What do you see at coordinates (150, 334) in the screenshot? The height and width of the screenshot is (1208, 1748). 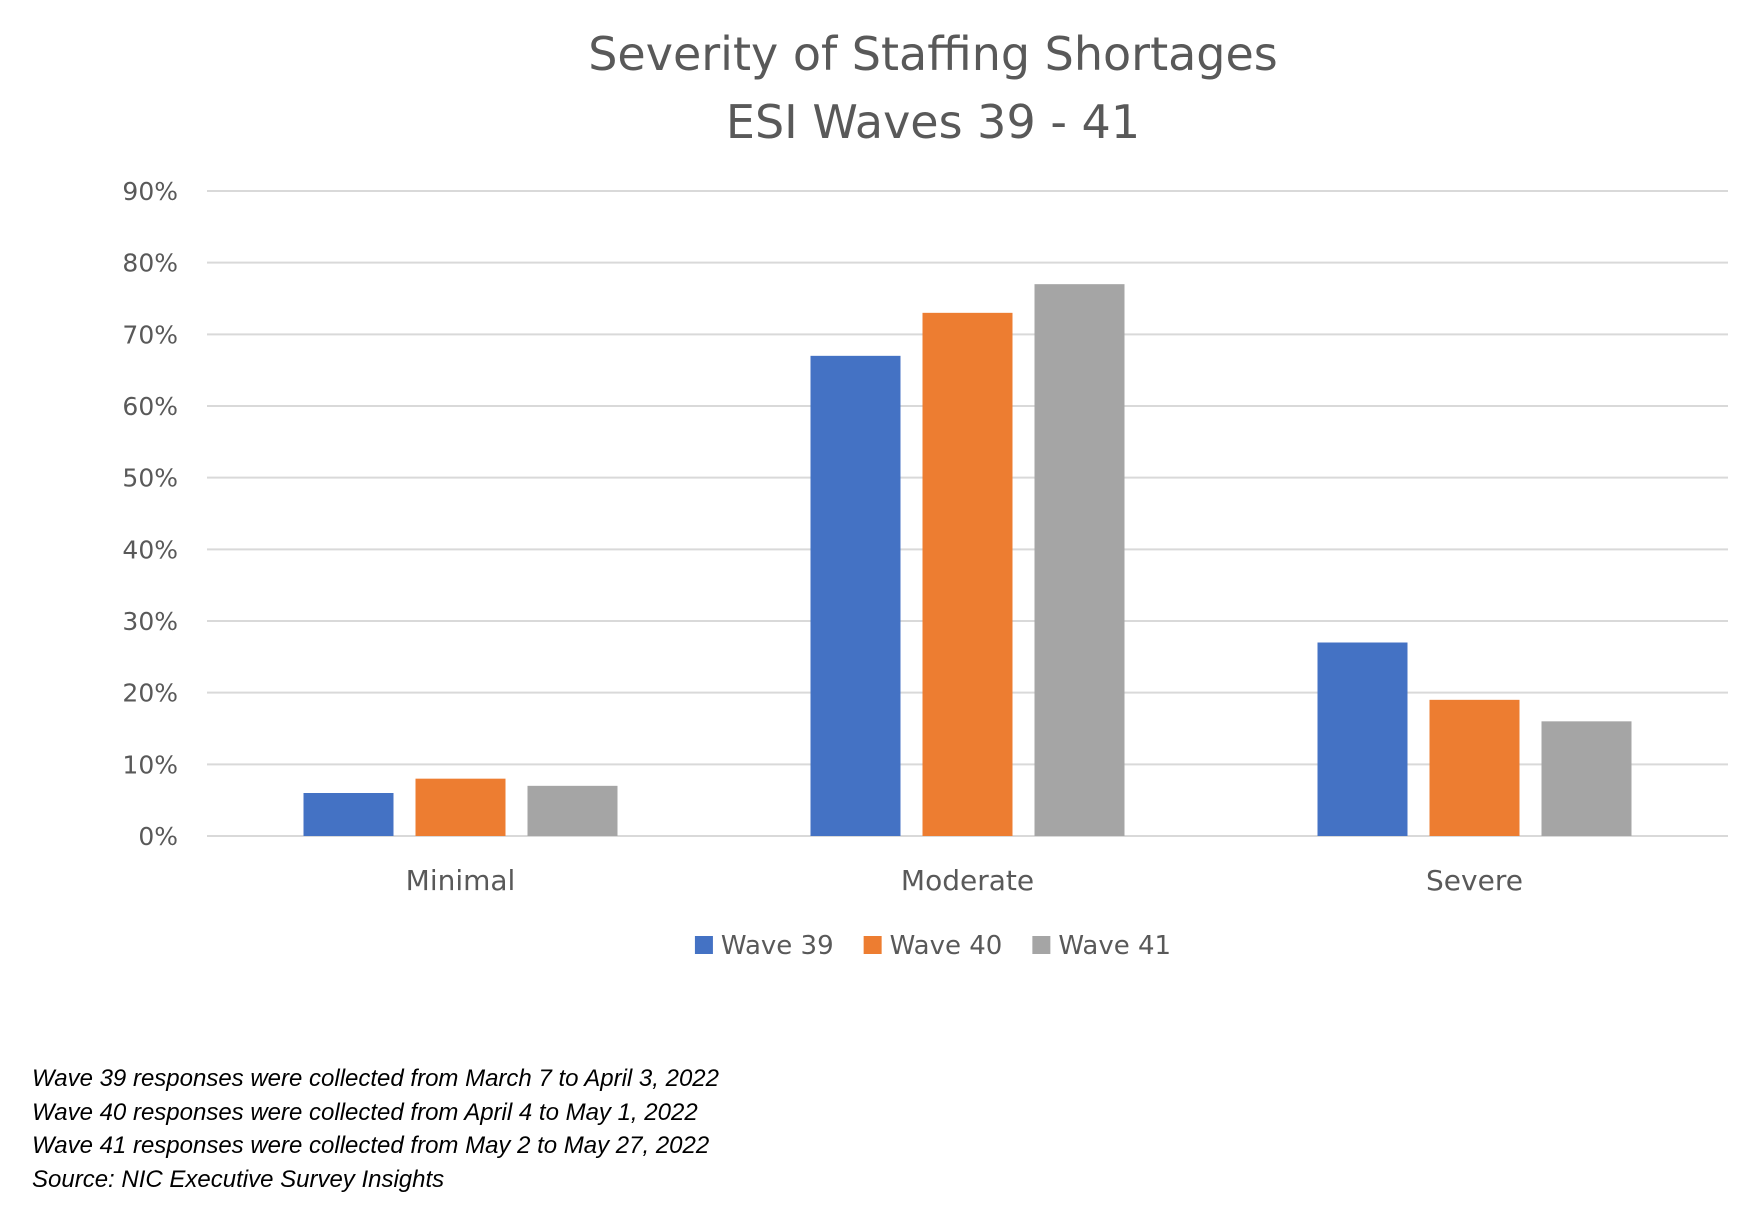 I see `y-tick-label: 70%` at bounding box center [150, 334].